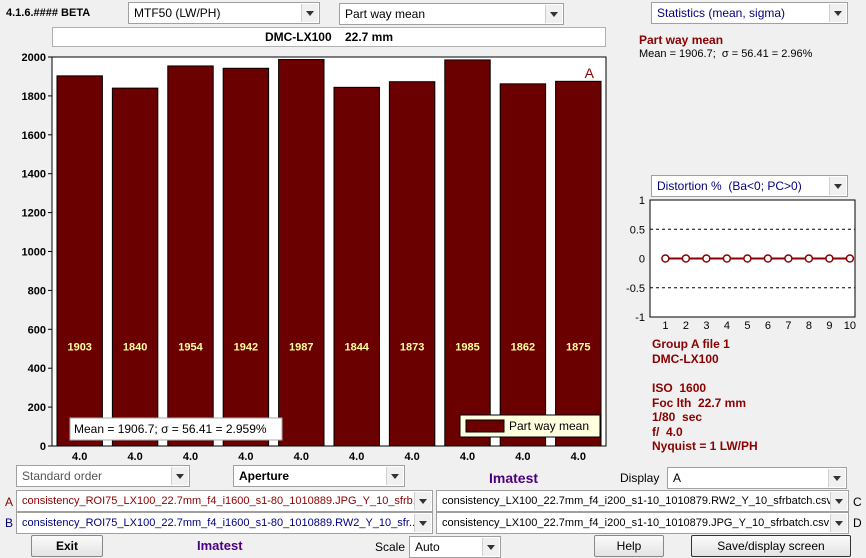 Image resolution: width=866 pixels, height=558 pixels. I want to click on y-tick-label: 1000, so click(34, 253).